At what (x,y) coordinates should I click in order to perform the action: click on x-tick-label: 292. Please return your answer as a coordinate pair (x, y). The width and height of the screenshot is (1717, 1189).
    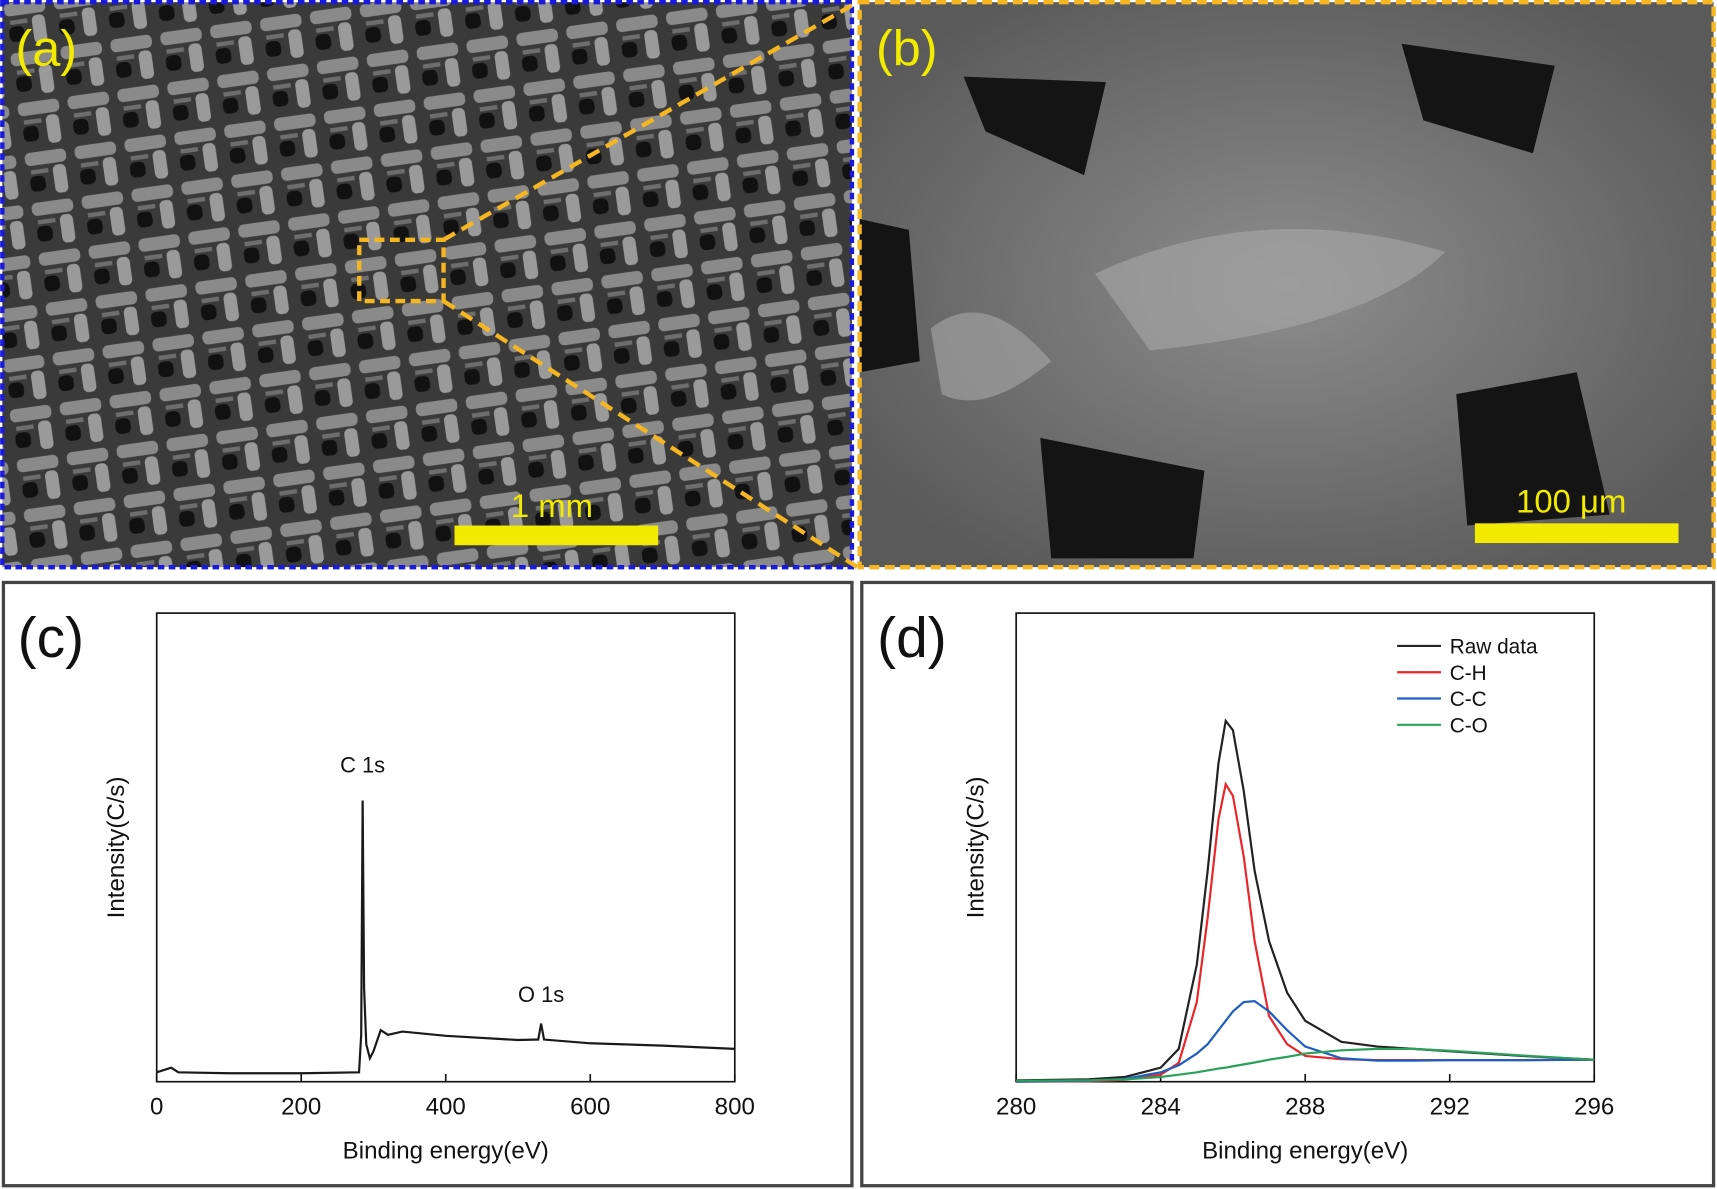
    Looking at the image, I should click on (1450, 1107).